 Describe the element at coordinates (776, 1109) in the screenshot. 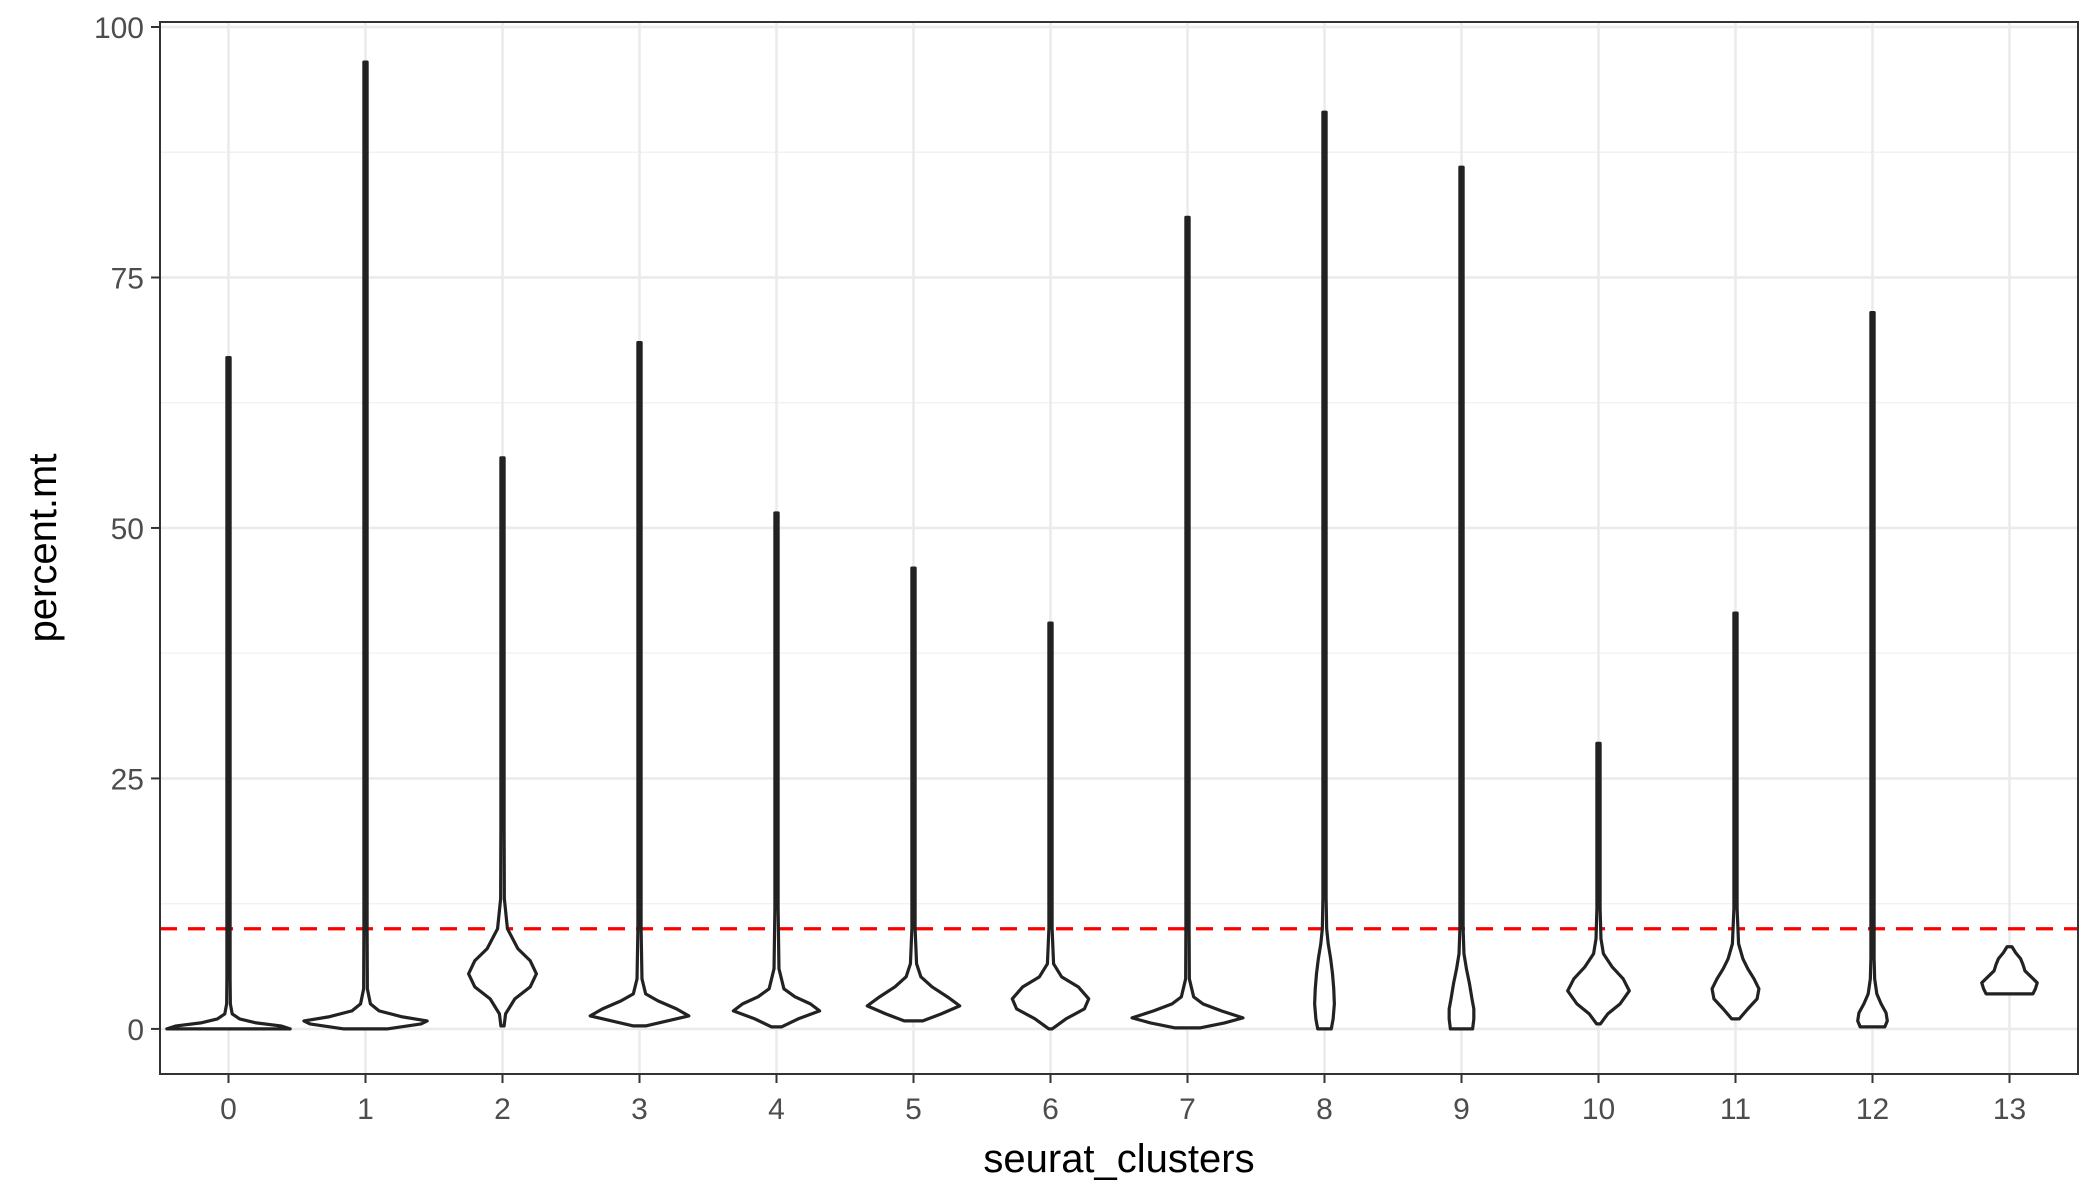

I see `x-tick-label: 4` at that location.